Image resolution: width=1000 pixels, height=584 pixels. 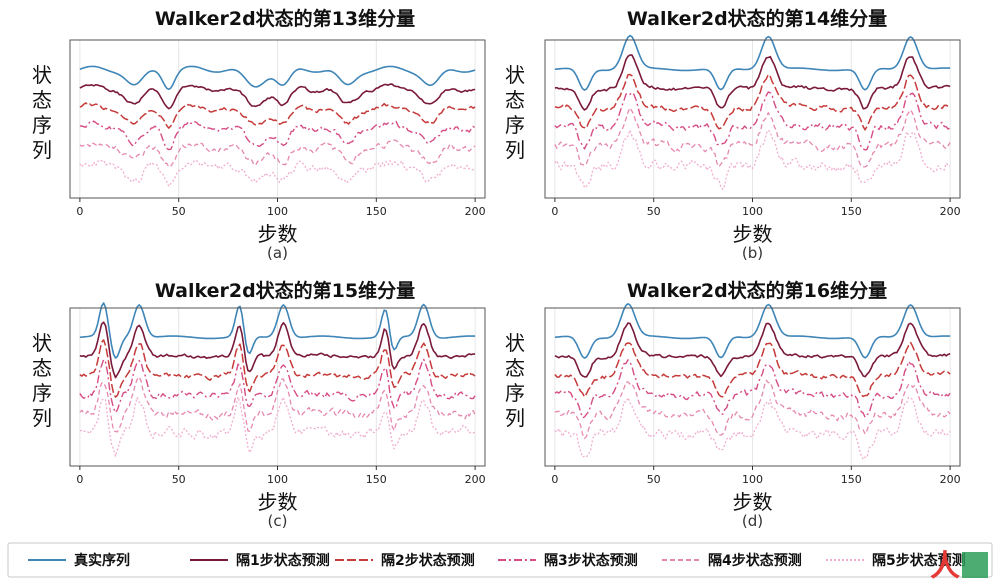 I want to click on legend-label: 隔2步状态预测, so click(x=428, y=560).